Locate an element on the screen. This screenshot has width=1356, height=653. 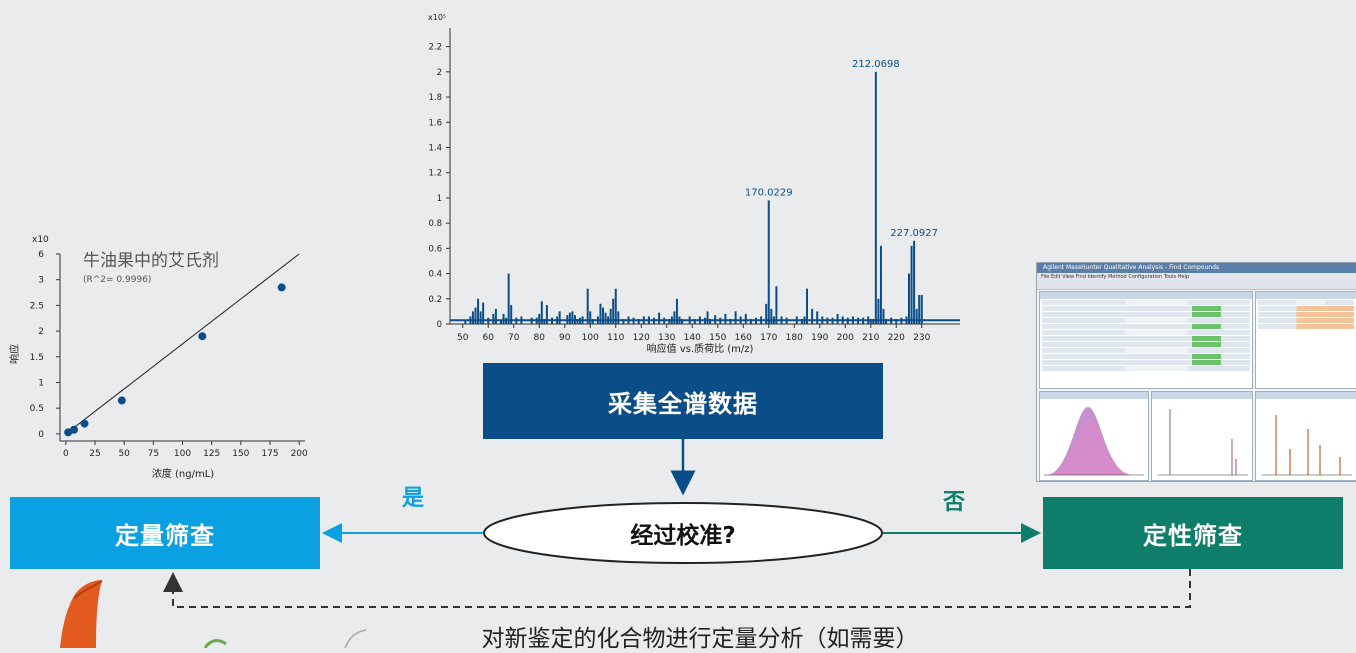
spectrum-y-tick-label: 1.6 is located at coordinates (435, 123).